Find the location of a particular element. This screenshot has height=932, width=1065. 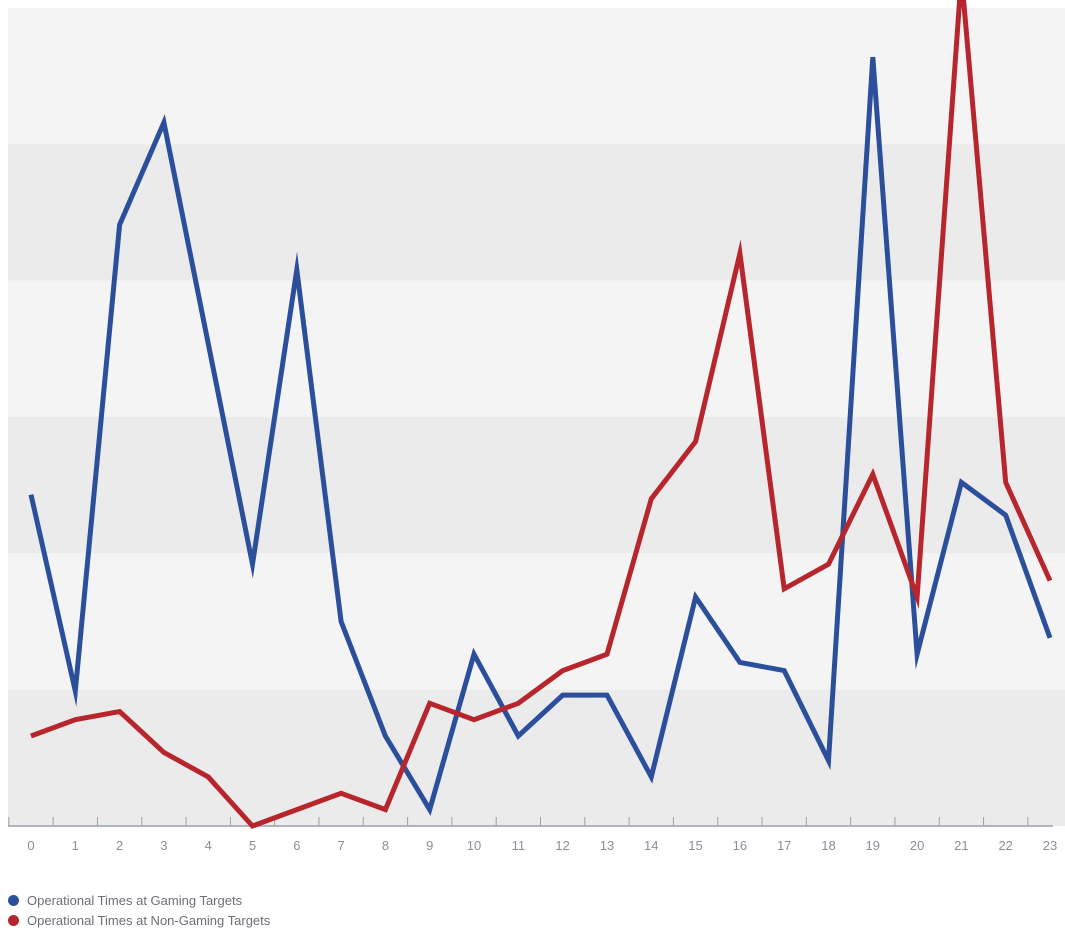

x-tick-label: 22 is located at coordinates (1005, 845).